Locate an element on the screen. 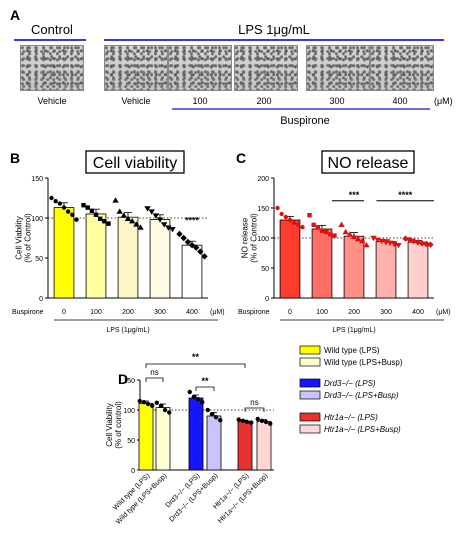  buspirone-label: Buspirone is located at coordinates (305, 121).